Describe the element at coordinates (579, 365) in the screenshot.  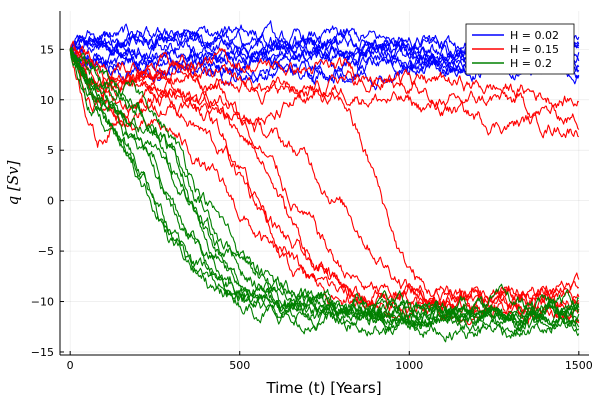
I see `x-tick-label: 1500` at that location.